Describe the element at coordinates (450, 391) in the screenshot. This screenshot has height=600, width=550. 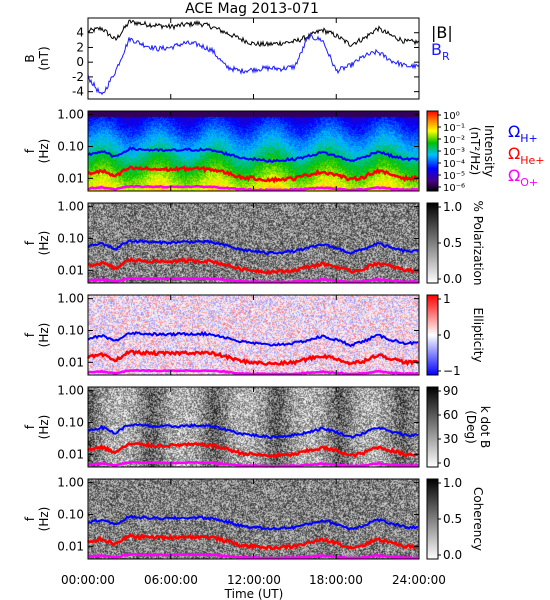
I see `colorbar-tick-label: 90` at that location.